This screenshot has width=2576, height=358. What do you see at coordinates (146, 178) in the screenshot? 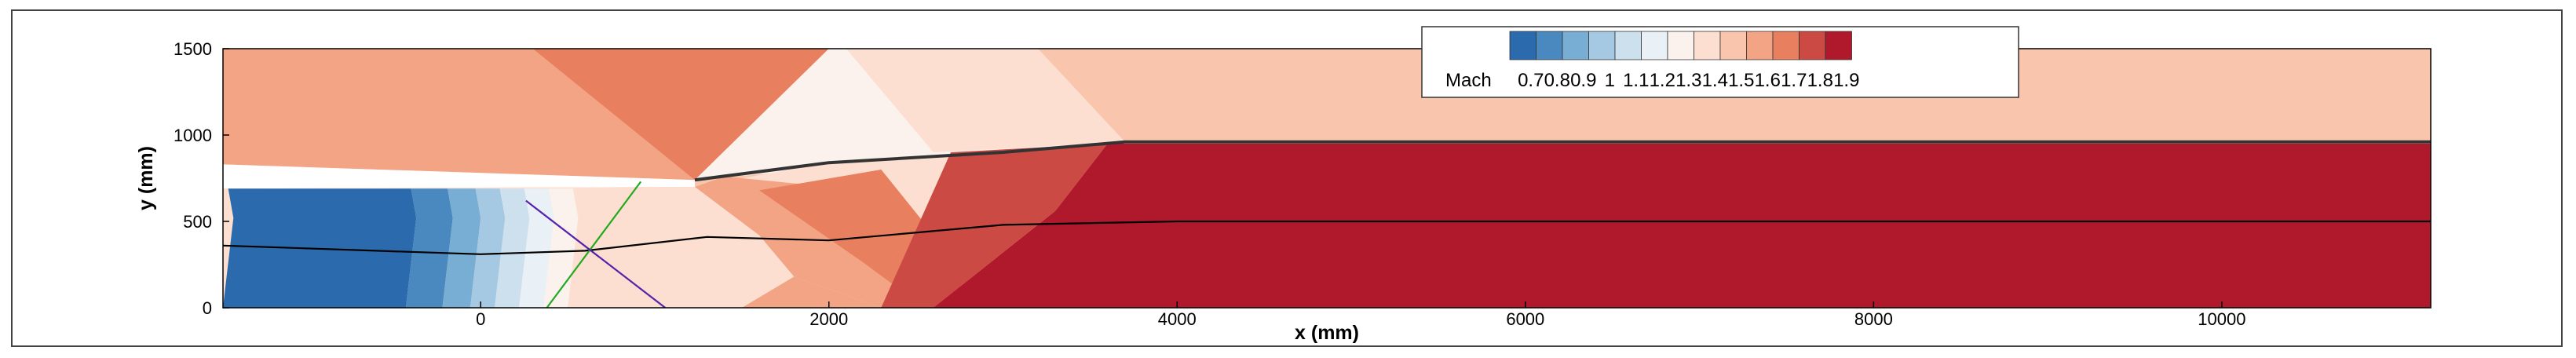
I see `y-axis-title: y (mm)` at bounding box center [146, 178].